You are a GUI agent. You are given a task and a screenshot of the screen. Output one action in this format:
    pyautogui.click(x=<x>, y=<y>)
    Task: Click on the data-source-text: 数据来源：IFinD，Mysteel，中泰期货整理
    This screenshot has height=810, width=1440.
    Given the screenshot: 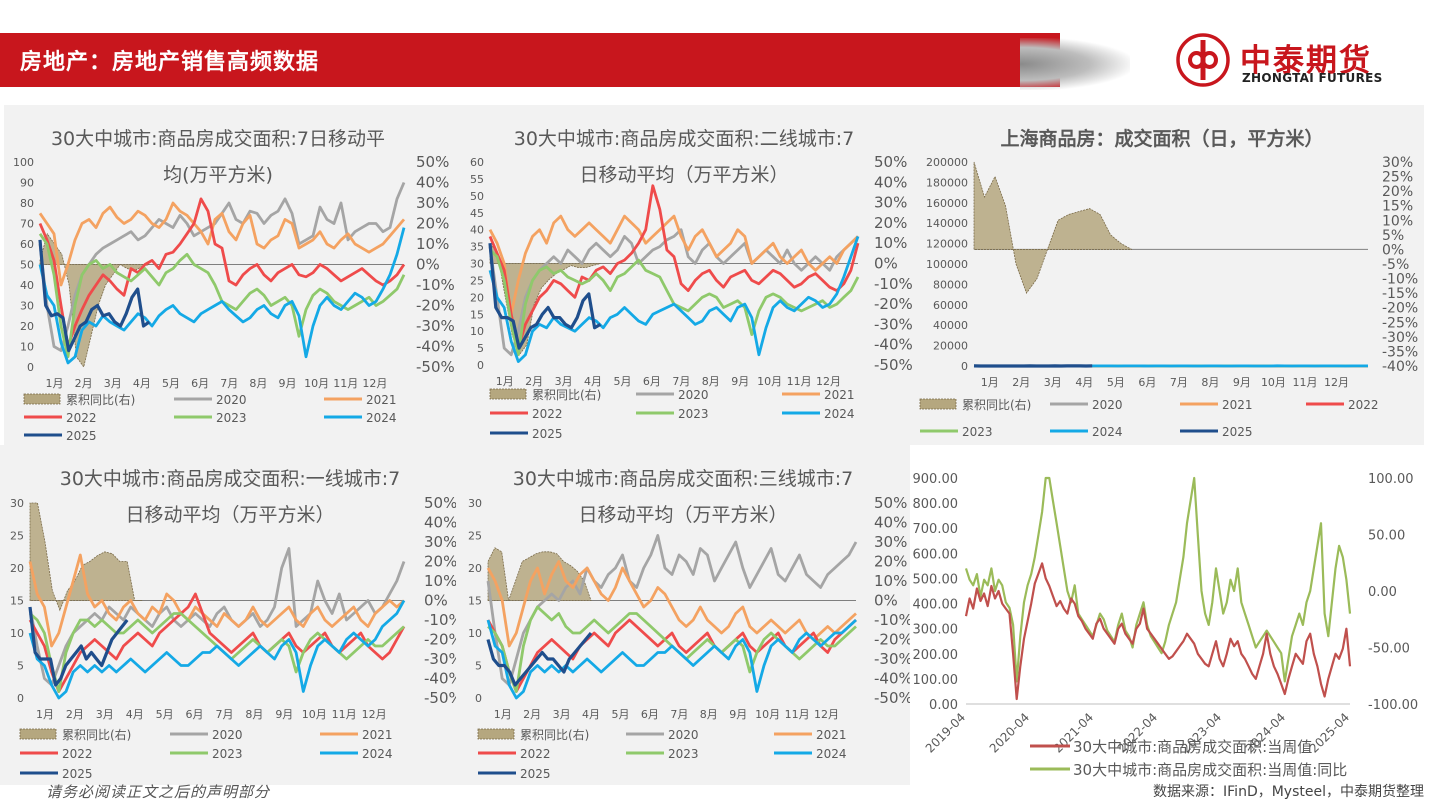 What is the action you would take?
    pyautogui.click(x=1288, y=792)
    